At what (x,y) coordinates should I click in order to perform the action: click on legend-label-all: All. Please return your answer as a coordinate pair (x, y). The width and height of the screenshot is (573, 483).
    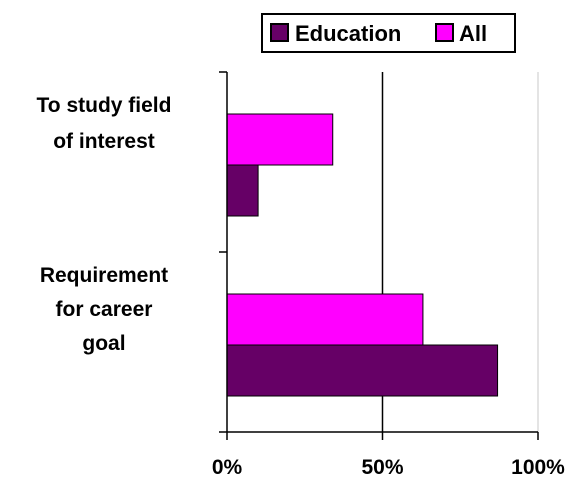
    Looking at the image, I should click on (473, 33).